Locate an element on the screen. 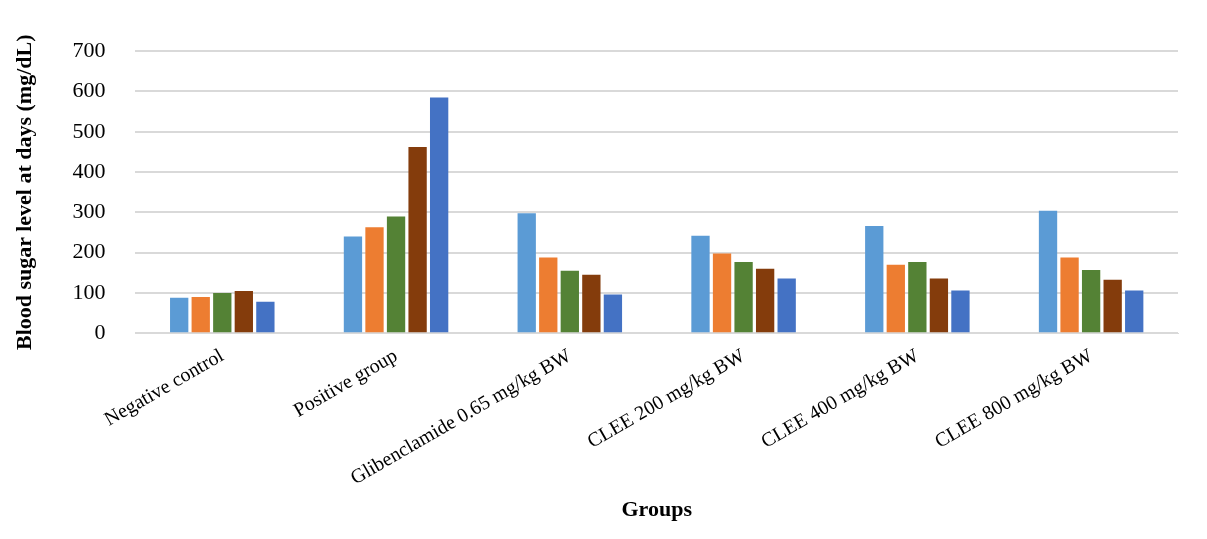 The height and width of the screenshot is (539, 1207). y-tick-label: 400 is located at coordinates (89, 170).